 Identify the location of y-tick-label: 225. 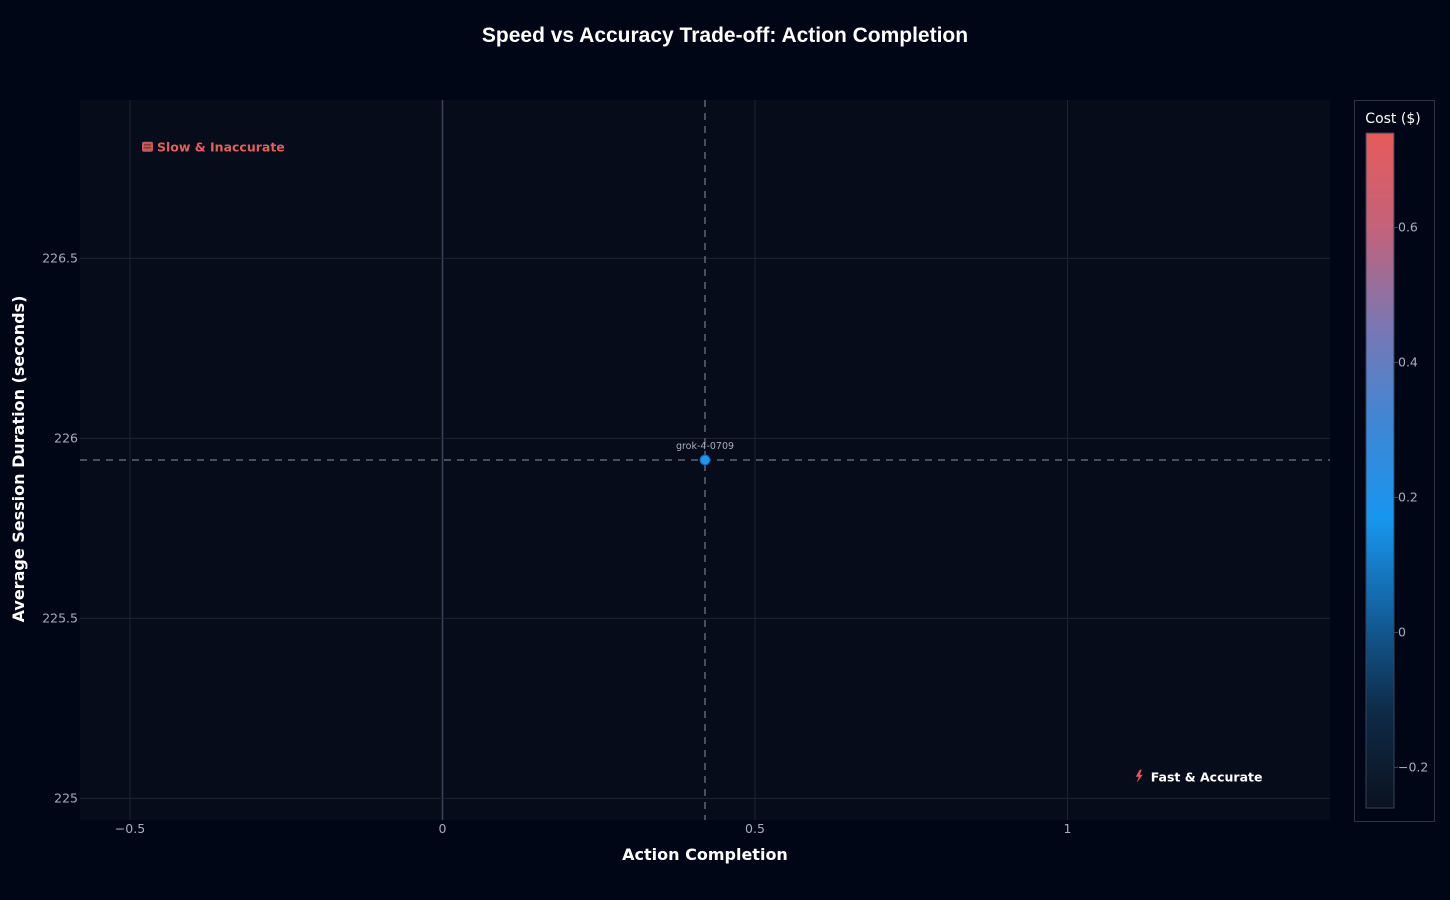
(66, 797).